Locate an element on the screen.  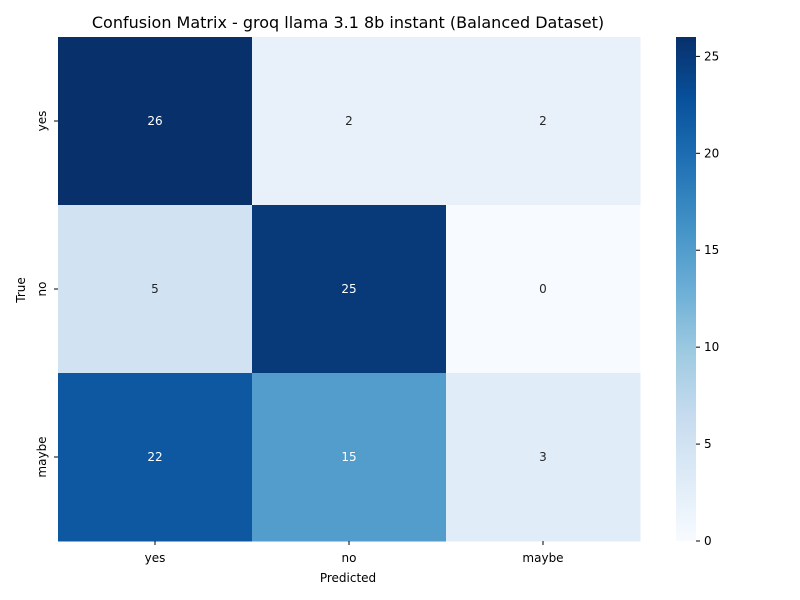
cell-value-label: 22 is located at coordinates (154, 457).